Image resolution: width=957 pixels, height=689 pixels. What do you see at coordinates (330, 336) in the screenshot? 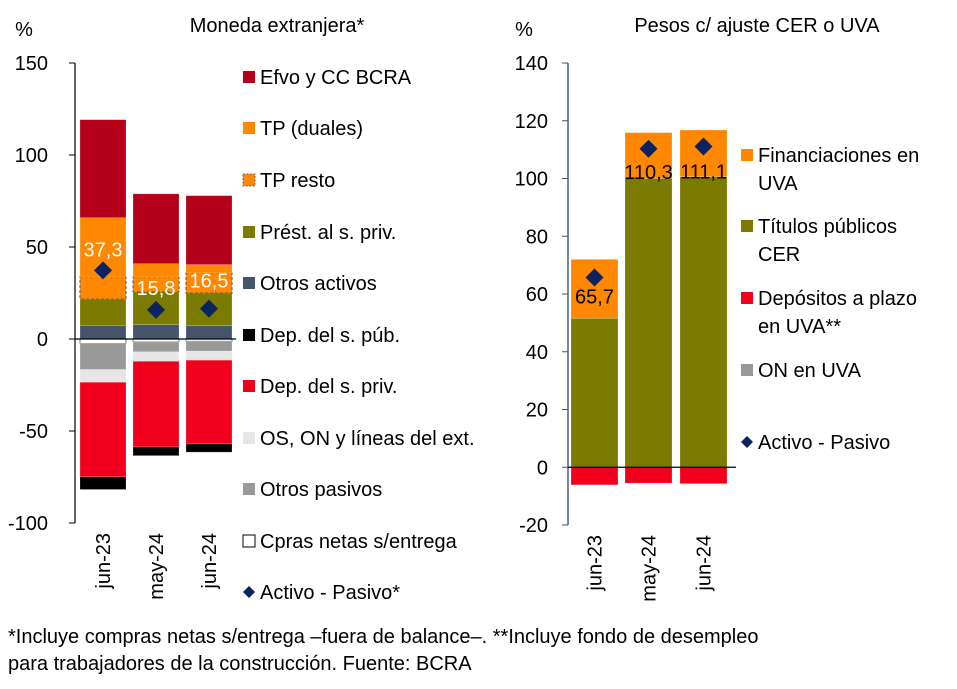
I see `legend-label: Dep. del s. púb.` at bounding box center [330, 336].